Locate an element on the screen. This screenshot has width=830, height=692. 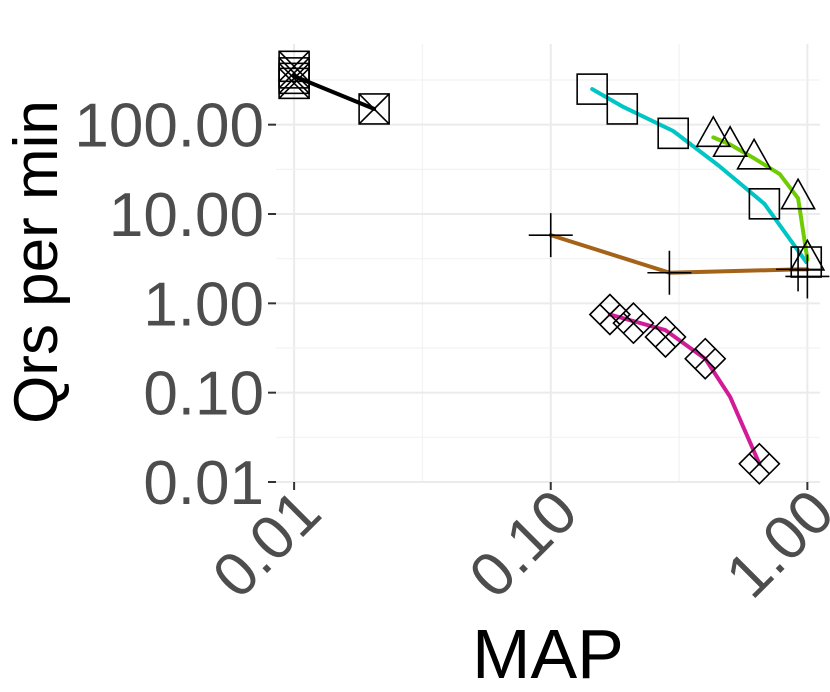
y-tick-label: 0.10 is located at coordinates (203, 394).